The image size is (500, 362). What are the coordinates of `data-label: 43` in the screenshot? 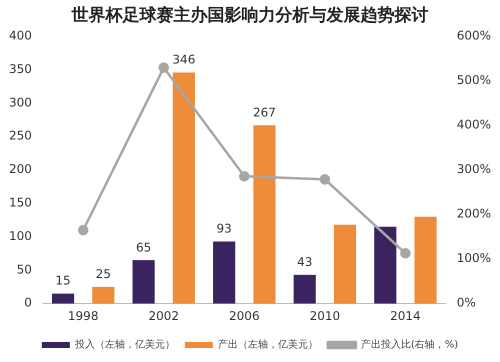 It's located at (304, 262).